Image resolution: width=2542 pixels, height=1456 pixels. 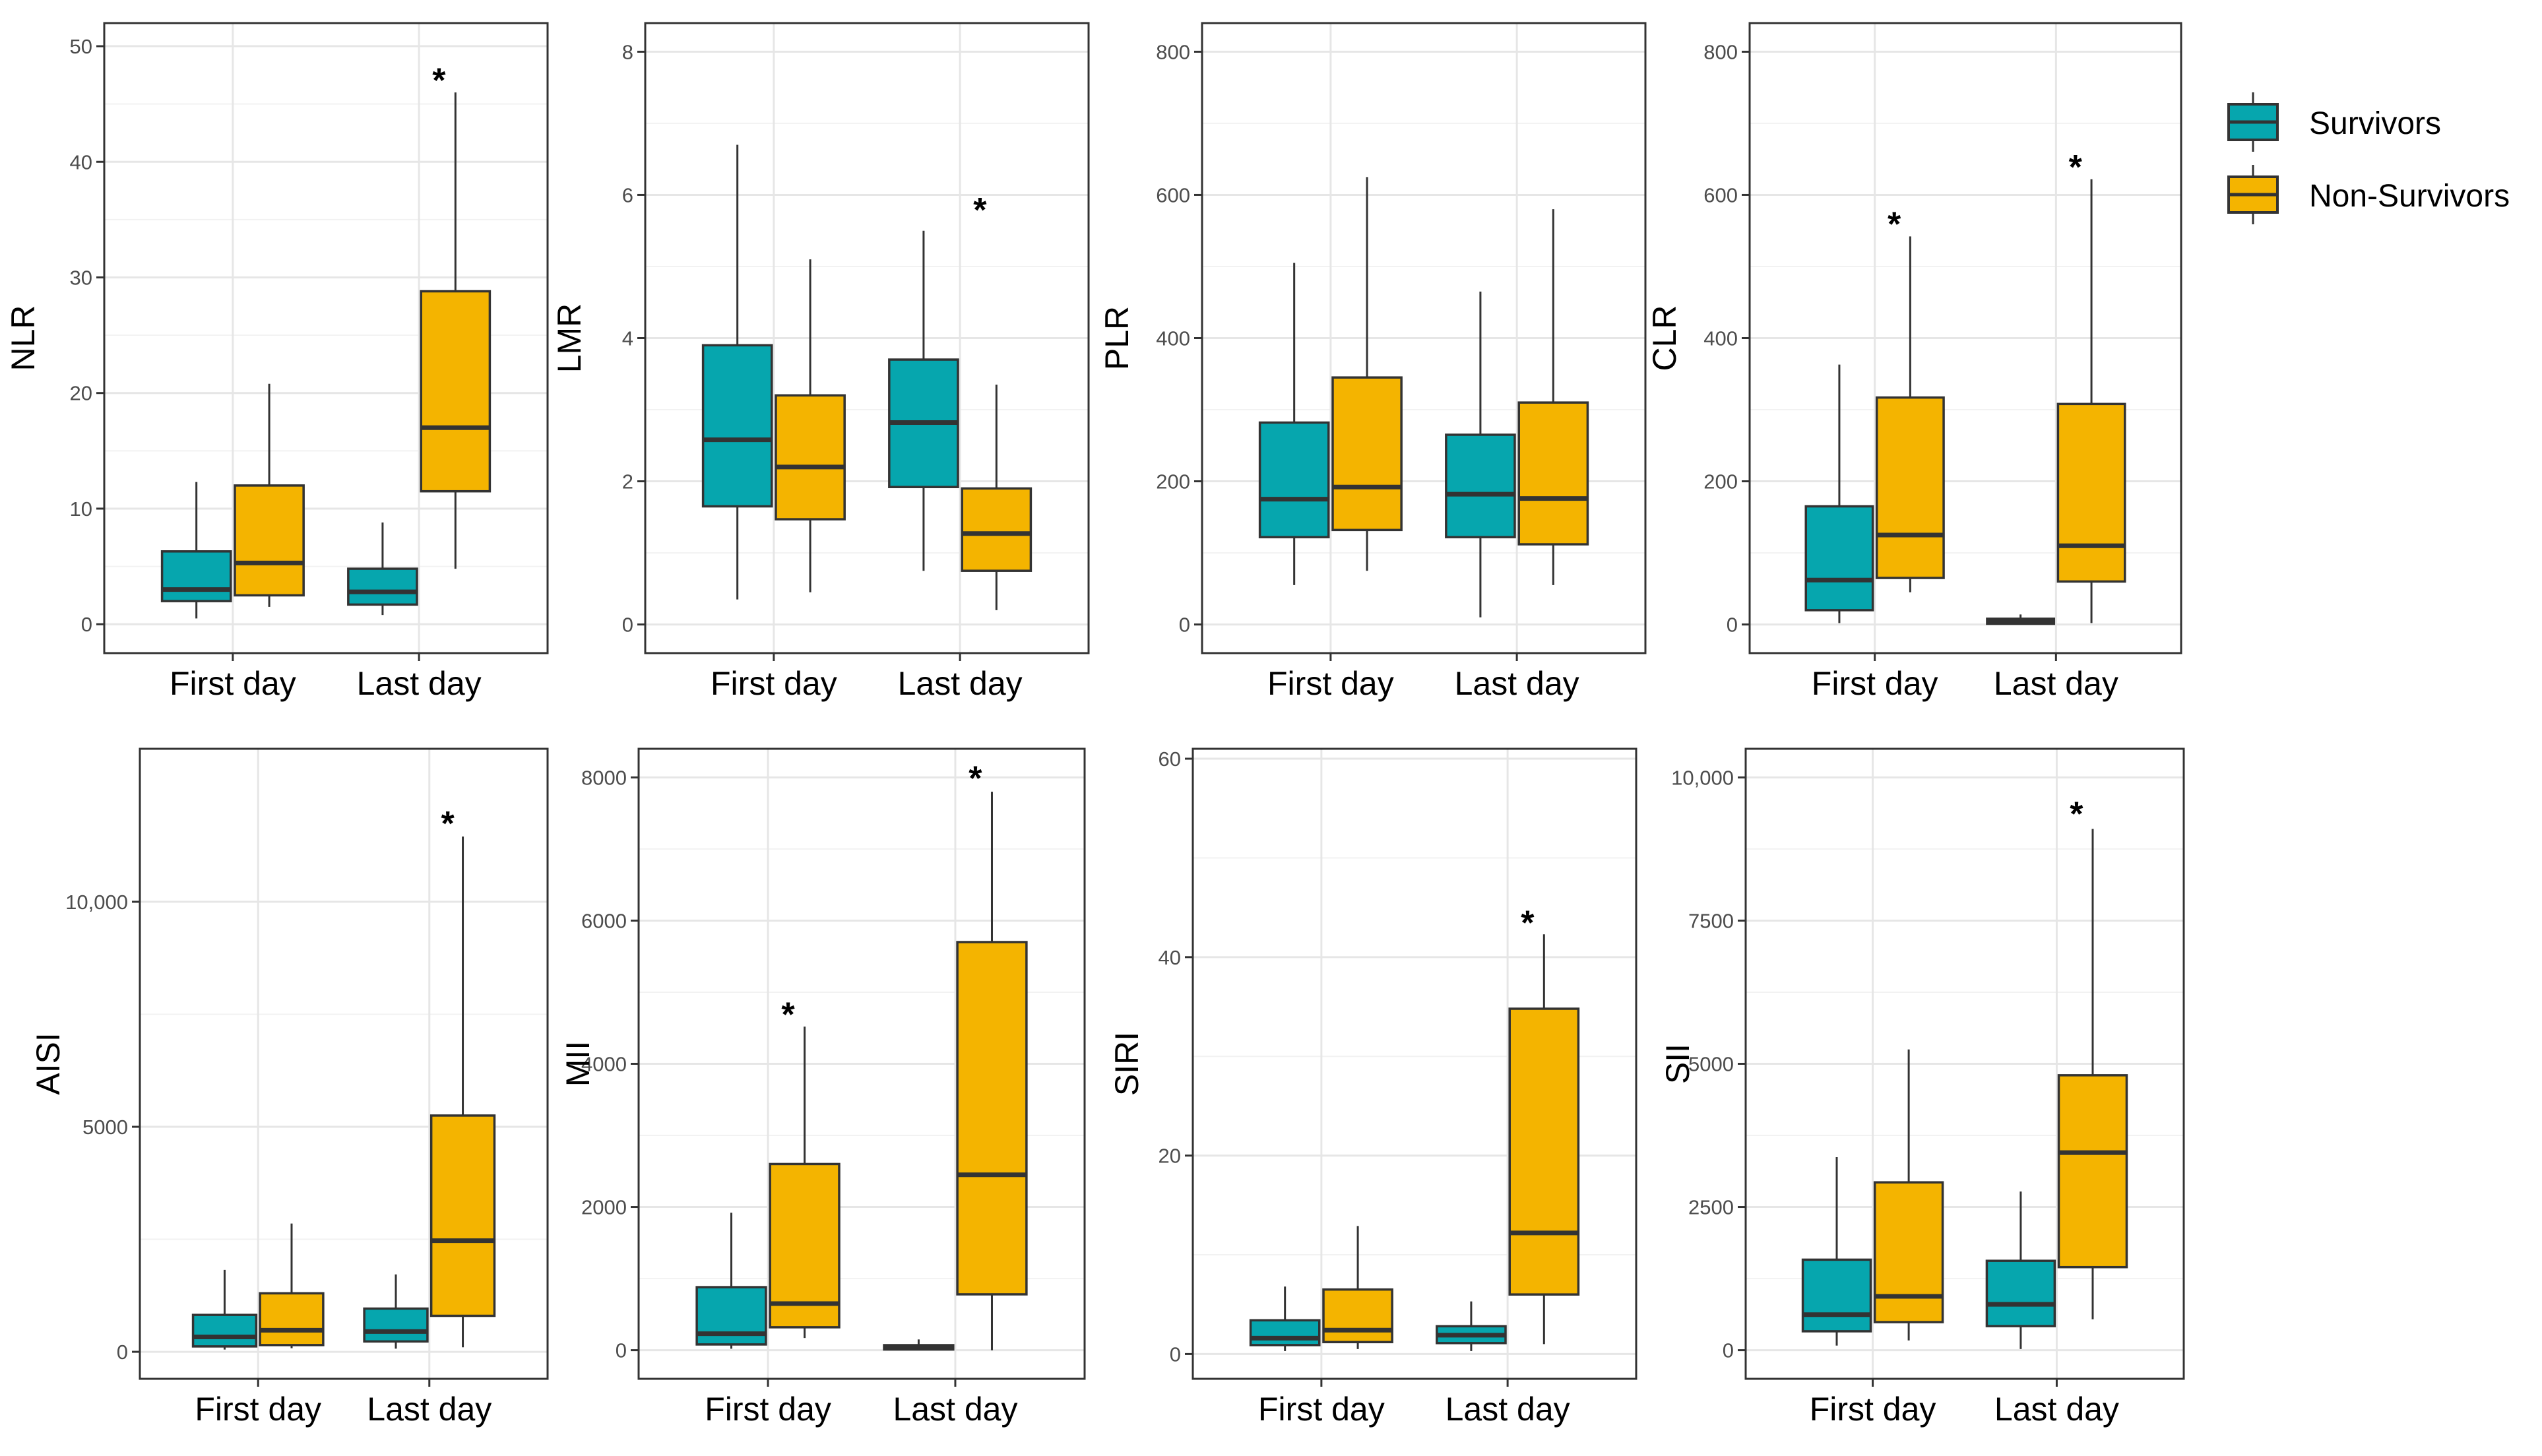 What do you see at coordinates (2378, 122) in the screenshot?
I see `legend-item-survivors: Survivors` at bounding box center [2378, 122].